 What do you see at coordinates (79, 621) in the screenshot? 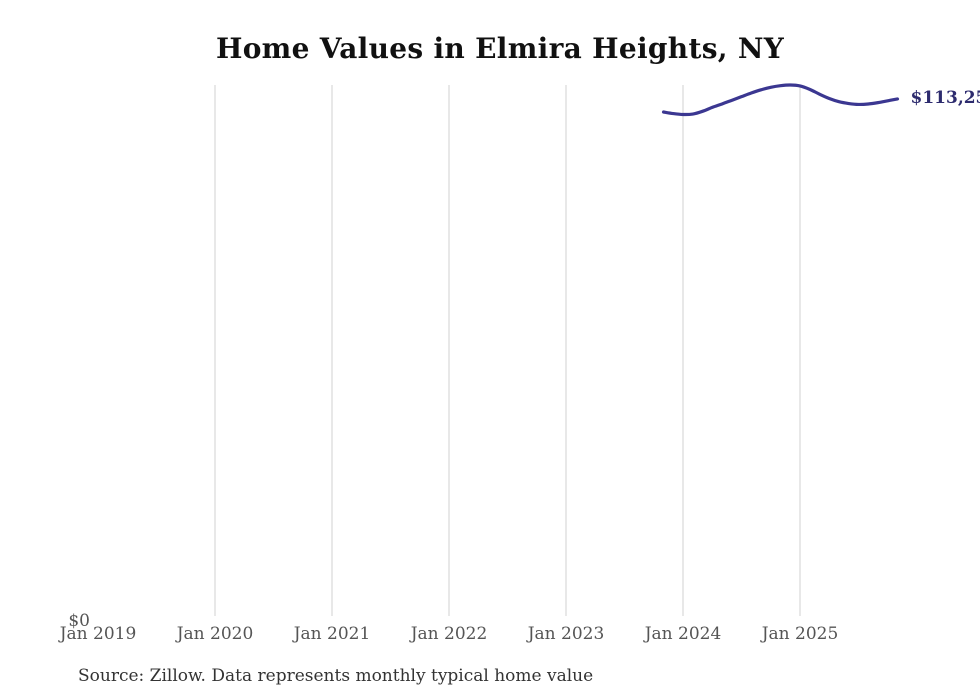
I see `y-axis-zero-label: $0` at bounding box center [79, 621].